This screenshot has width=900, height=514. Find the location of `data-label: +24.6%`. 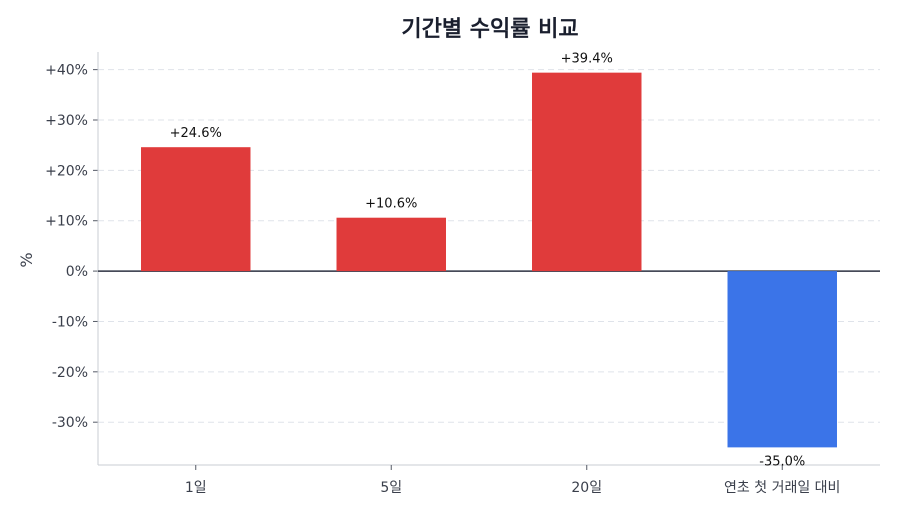

data-label: +24.6% is located at coordinates (196, 133).